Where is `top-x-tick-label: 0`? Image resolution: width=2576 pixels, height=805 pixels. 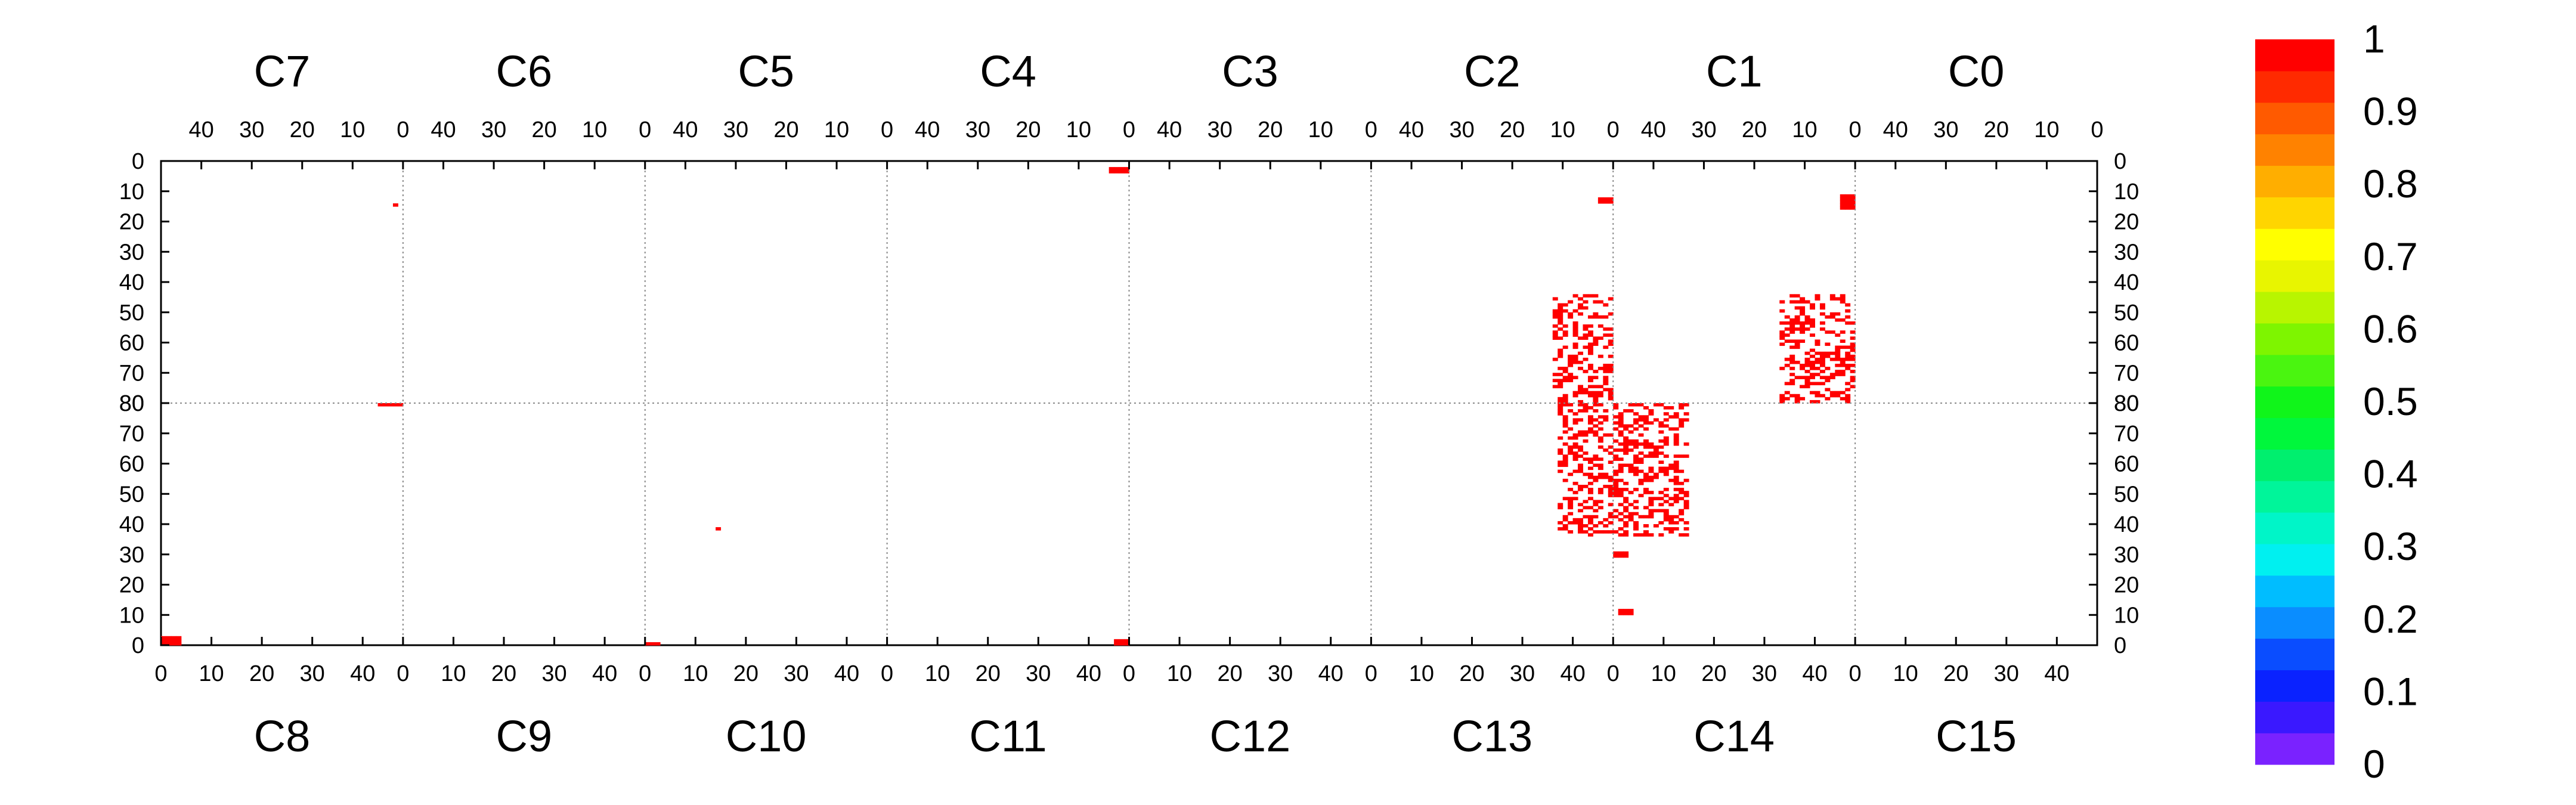
top-x-tick-label: 0 is located at coordinates (1614, 130).